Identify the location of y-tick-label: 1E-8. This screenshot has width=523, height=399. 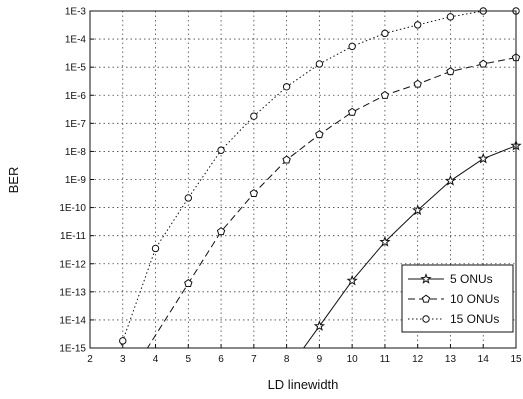
(76, 152).